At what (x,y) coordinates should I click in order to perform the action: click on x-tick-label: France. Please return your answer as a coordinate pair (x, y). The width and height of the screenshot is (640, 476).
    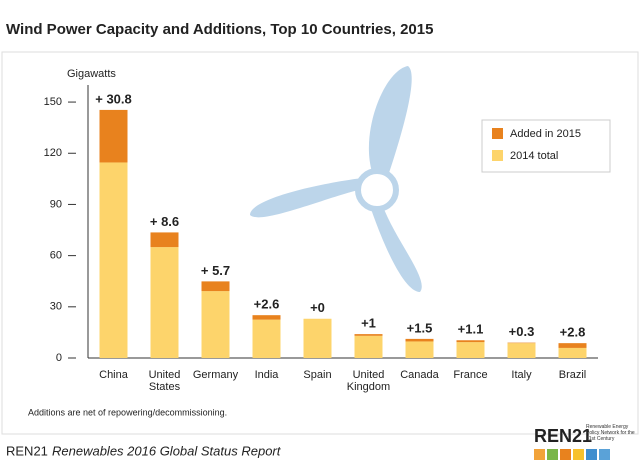
    Looking at the image, I should click on (470, 375).